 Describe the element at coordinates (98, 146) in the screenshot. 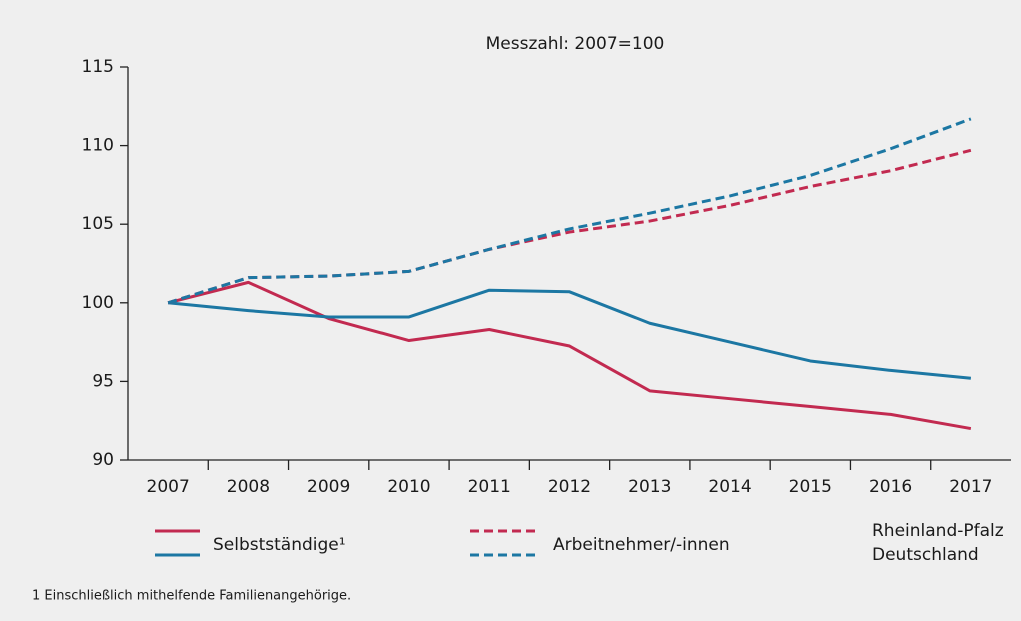

I see `y-tick-label: 110` at that location.